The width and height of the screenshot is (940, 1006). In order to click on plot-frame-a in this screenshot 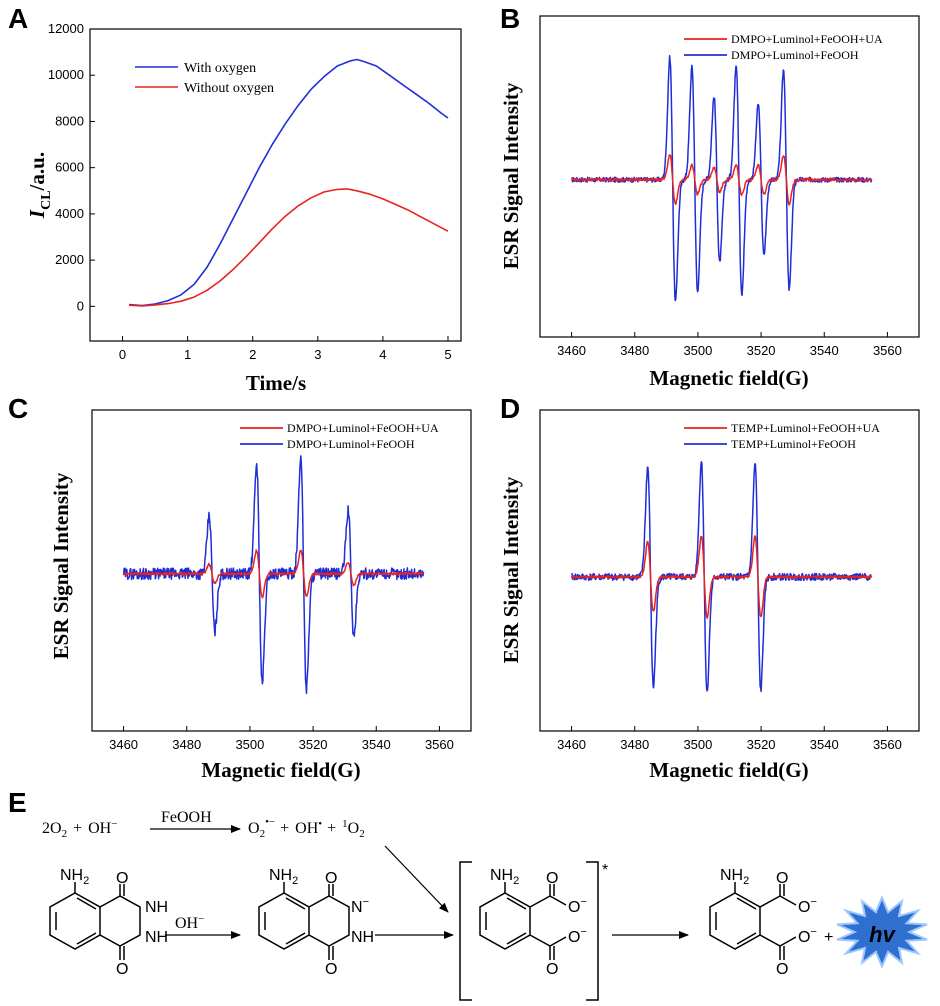, I will do `click(275, 185)`.